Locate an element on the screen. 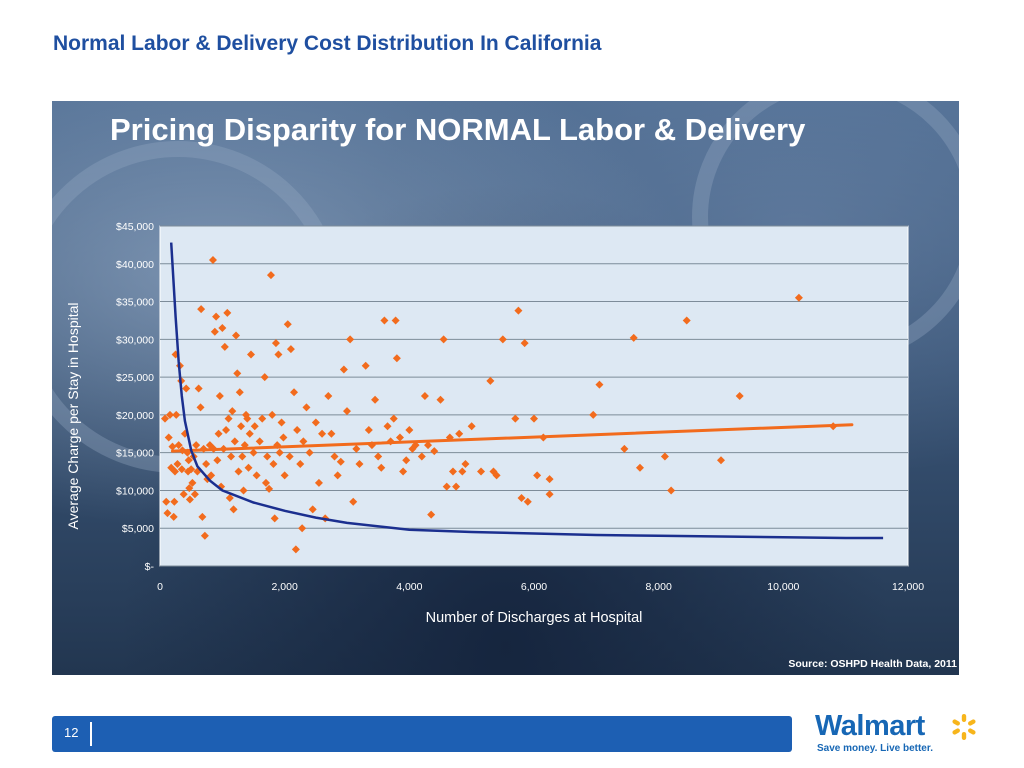 The image size is (1024, 768). x-tick-label: 0 is located at coordinates (160, 587).